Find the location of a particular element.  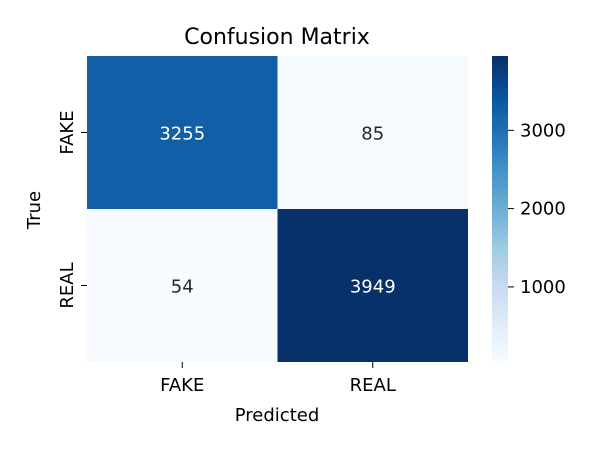

x-axis-ticks: FAKE REAL is located at coordinates (278, 379).